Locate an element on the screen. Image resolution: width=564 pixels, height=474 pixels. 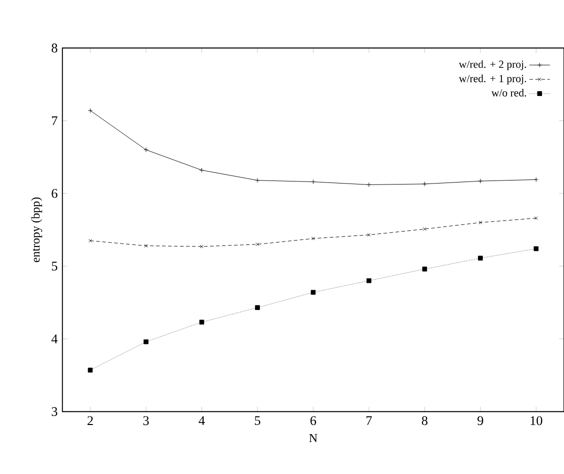
x-tick-label: 3 is located at coordinates (146, 421).